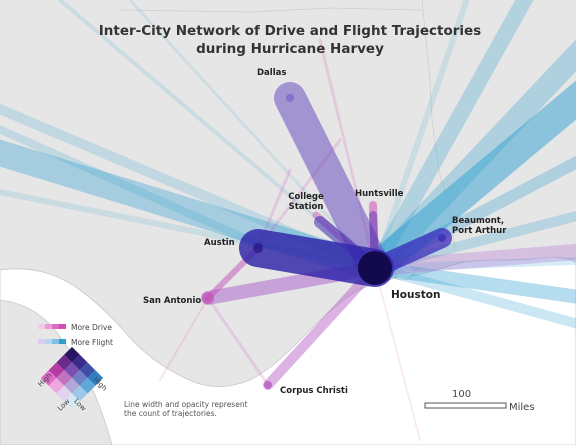  I want to click on beaumont-line-1: Beaumont,, so click(478, 221).